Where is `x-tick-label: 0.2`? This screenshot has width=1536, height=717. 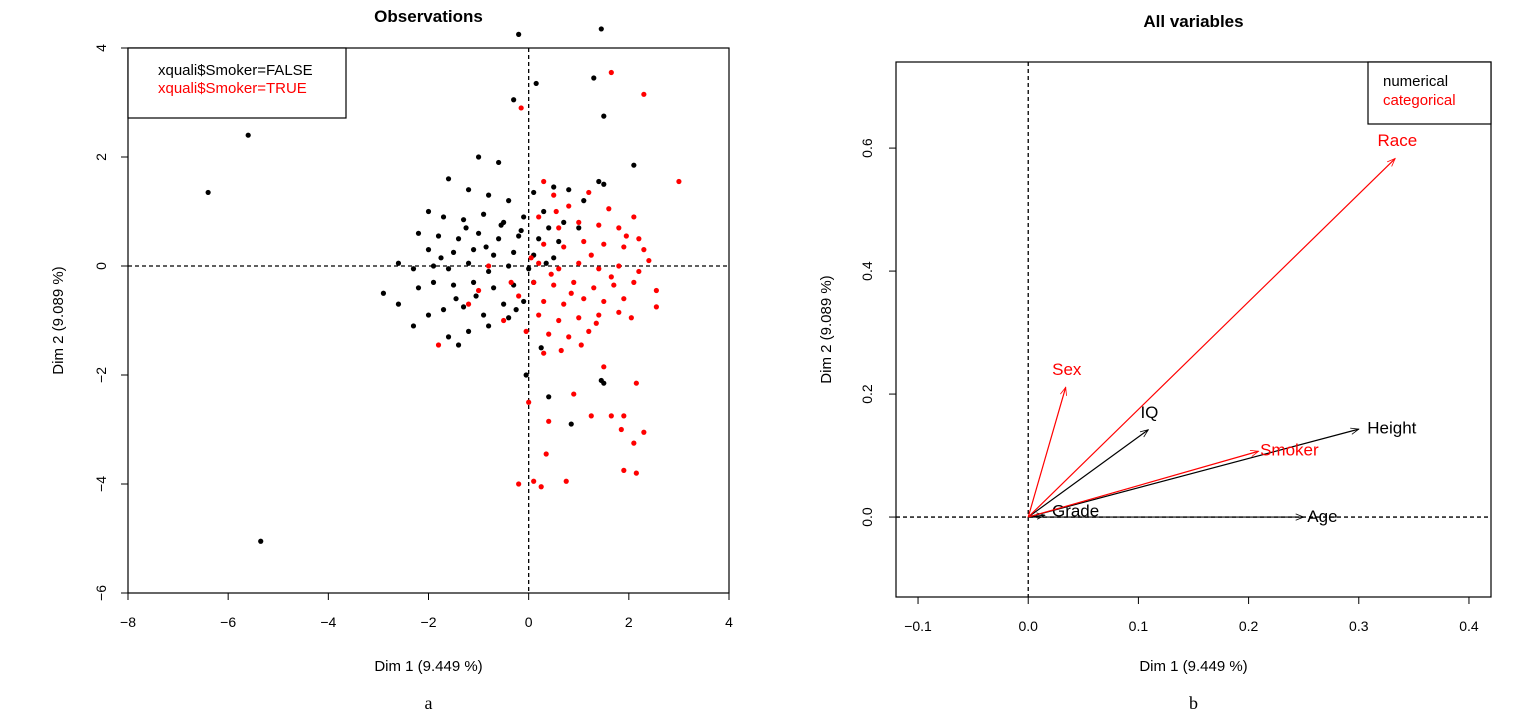
x-tick-label: 0.2 is located at coordinates (1249, 626).